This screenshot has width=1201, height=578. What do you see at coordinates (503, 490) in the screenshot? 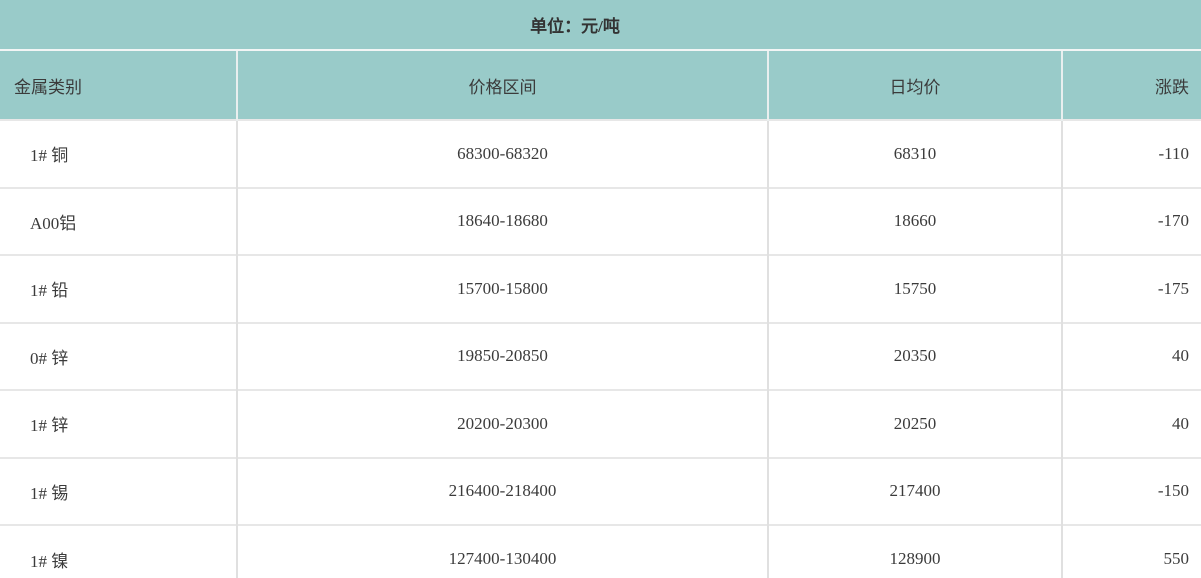
I see `price-range-cell: 216400-218400` at bounding box center [503, 490].